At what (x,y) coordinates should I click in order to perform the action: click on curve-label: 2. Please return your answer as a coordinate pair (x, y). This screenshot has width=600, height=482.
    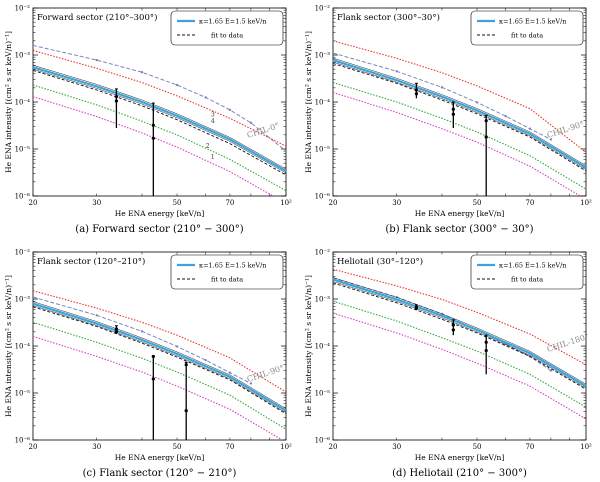
    Looking at the image, I should click on (208, 146).